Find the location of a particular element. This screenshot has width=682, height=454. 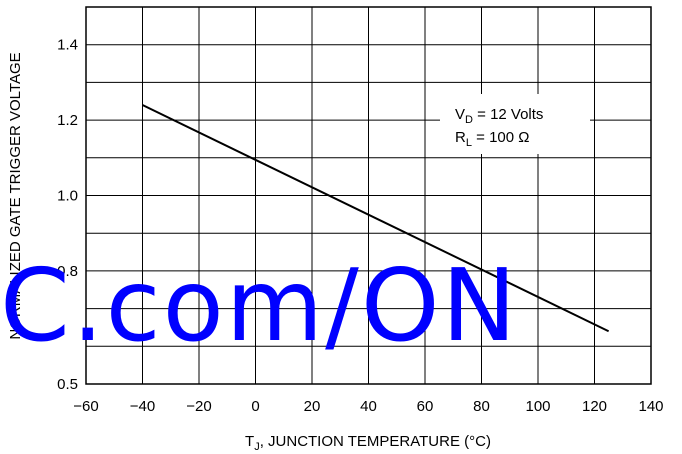

x-tick-label: 20 is located at coordinates (312, 406).